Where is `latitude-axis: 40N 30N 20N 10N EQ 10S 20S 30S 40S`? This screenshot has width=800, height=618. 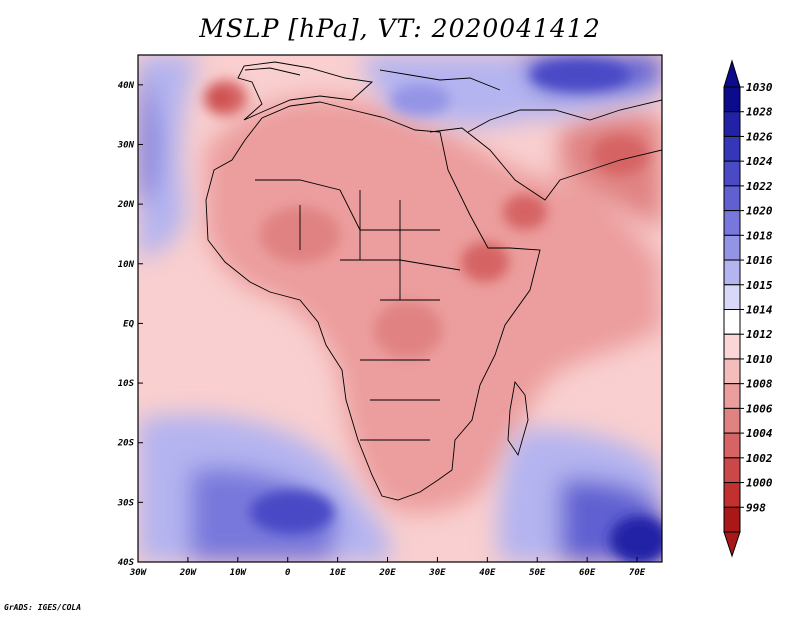 latitude-axis: 40N 30N 20N 10N EQ 10S 20S 30S 40S is located at coordinates (130, 324).